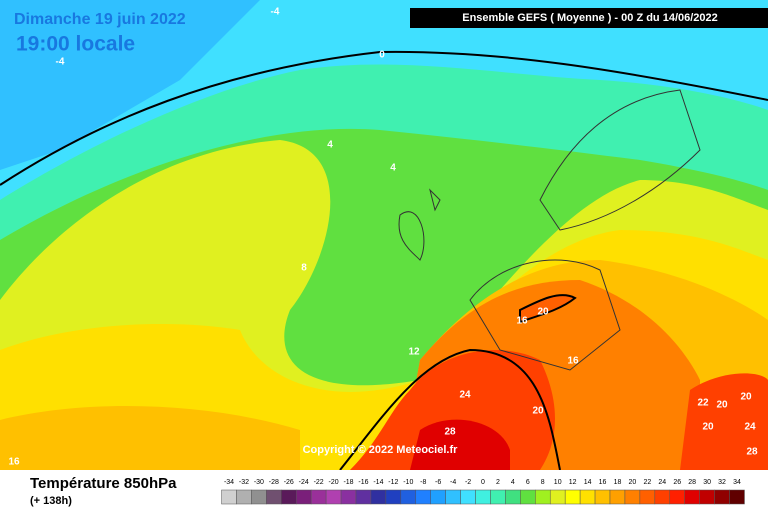  What do you see at coordinates (130, 85) in the screenshot?
I see `cold-zone` at bounding box center [130, 85].